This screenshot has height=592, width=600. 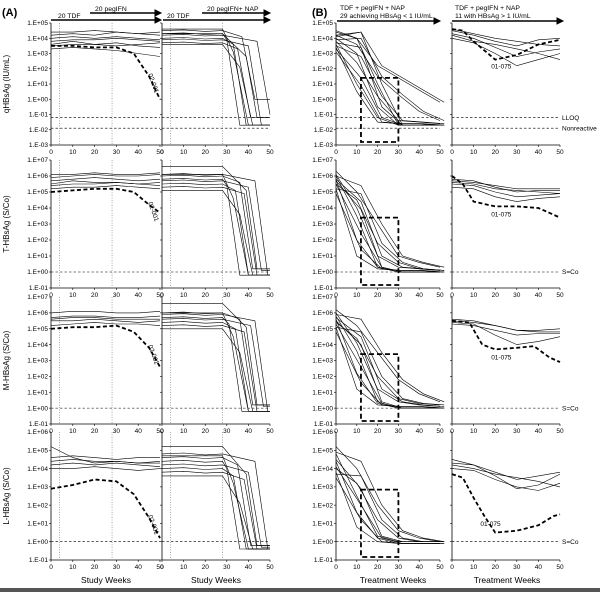 I want to click on panel-b2-qHBsAg: 0 10 20 30 40 50 01-075 LLOQ Nonreactive, so click(x=523, y=89).